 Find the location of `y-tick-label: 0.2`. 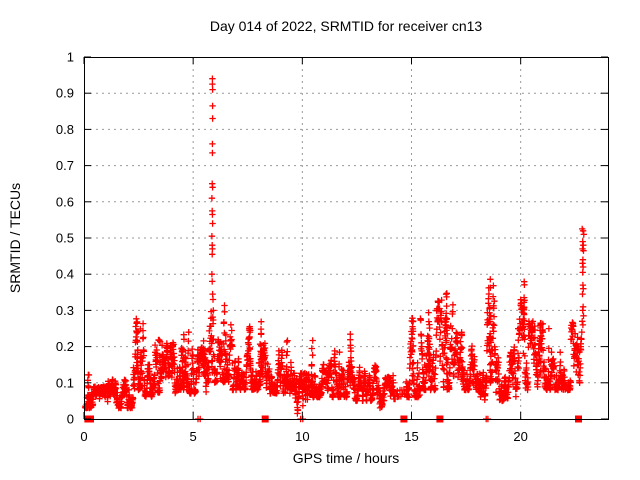

y-tick-label: 0.2 is located at coordinates (65, 346).